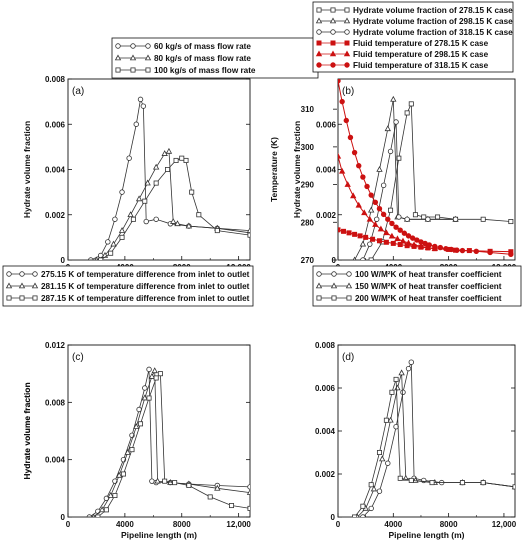  I want to click on legend-label: Hydrate volume fraction of 278.15 K case, so click(433, 10).